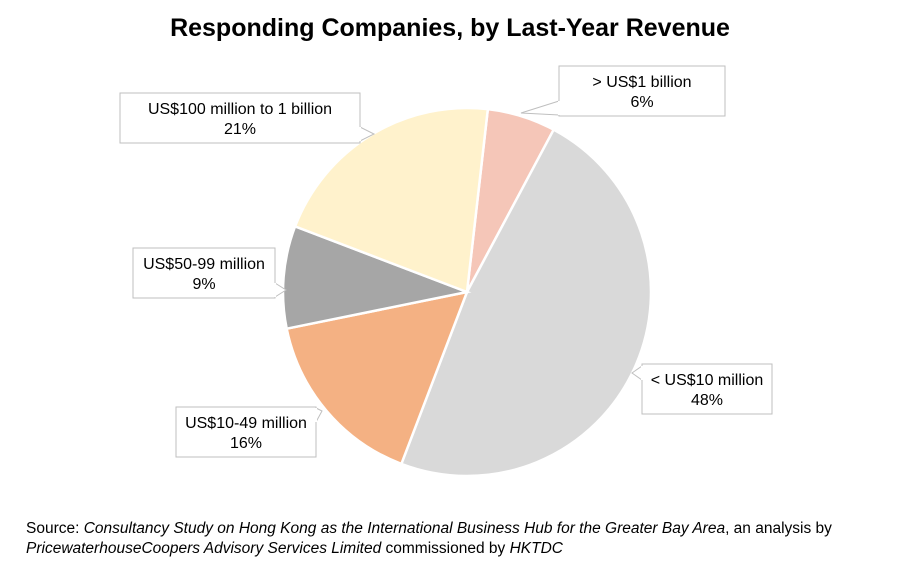 This screenshot has width=900, height=563. Describe the element at coordinates (377, 378) in the screenshot. I see `pie-slice-us-10-49-million` at that location.